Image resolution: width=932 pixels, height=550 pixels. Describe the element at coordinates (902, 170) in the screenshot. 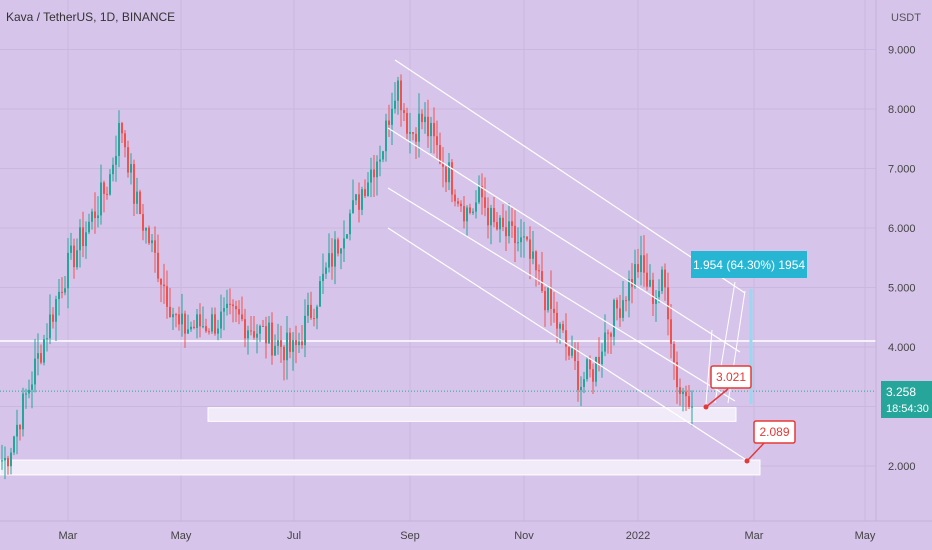

I see `price-tick-label: 7.000` at that location.